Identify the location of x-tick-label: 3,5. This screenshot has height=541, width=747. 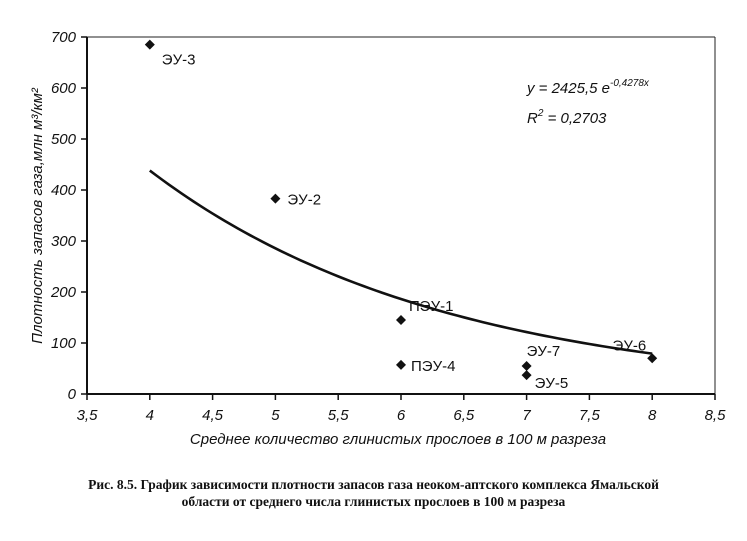
(88, 415).